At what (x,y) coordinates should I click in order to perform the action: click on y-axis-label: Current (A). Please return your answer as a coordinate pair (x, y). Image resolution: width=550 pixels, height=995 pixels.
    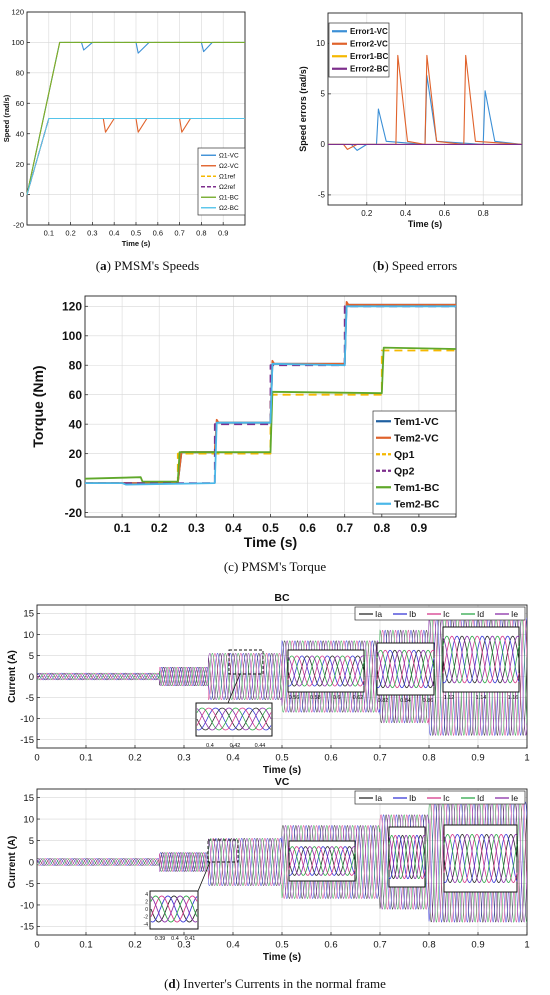
    Looking at the image, I should click on (12, 676).